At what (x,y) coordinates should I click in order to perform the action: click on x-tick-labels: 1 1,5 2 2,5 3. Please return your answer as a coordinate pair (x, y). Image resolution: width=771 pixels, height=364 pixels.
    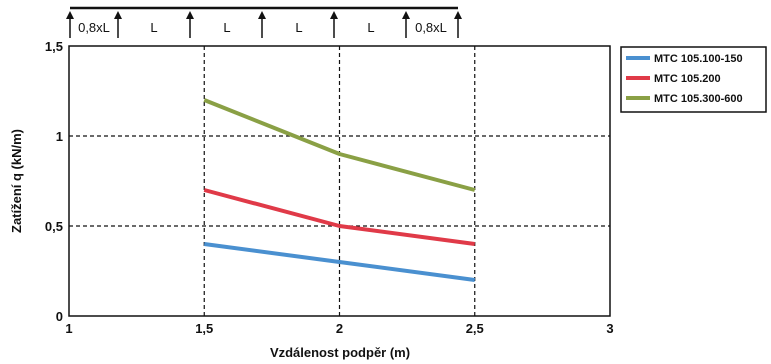
    Looking at the image, I should click on (339, 328).